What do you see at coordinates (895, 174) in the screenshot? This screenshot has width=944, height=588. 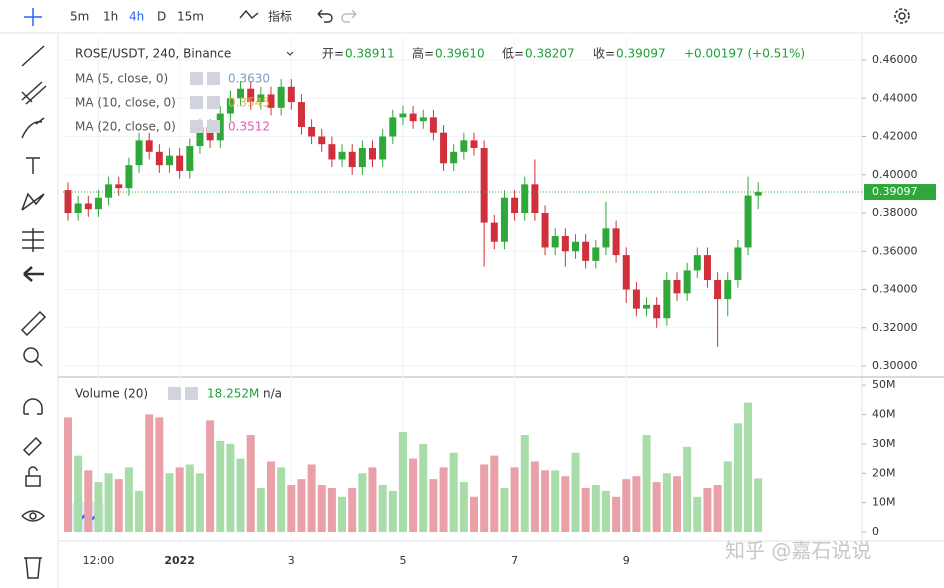 I see `y-tick-label: 0.40000` at bounding box center [895, 174].